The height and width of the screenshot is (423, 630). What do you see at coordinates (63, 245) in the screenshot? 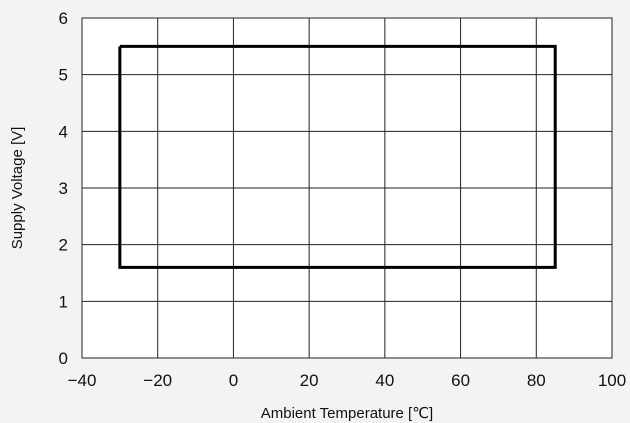
I see `y-tick-label: 2` at bounding box center [63, 245].